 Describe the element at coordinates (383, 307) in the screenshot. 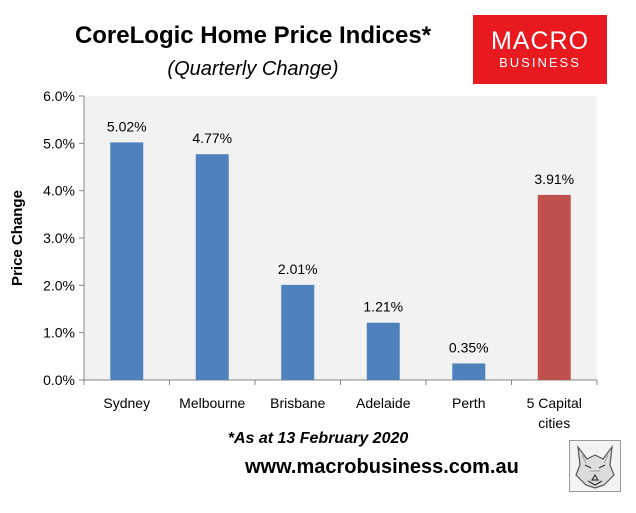

I see `data-label: 1.21%` at that location.